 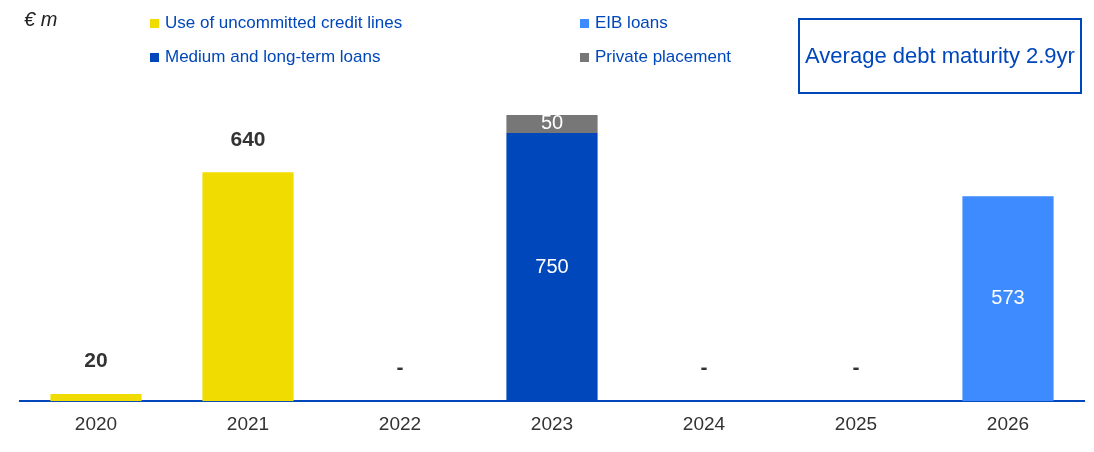 What do you see at coordinates (1008, 423) in the screenshot?
I see `x-tick-label: 2026` at bounding box center [1008, 423].